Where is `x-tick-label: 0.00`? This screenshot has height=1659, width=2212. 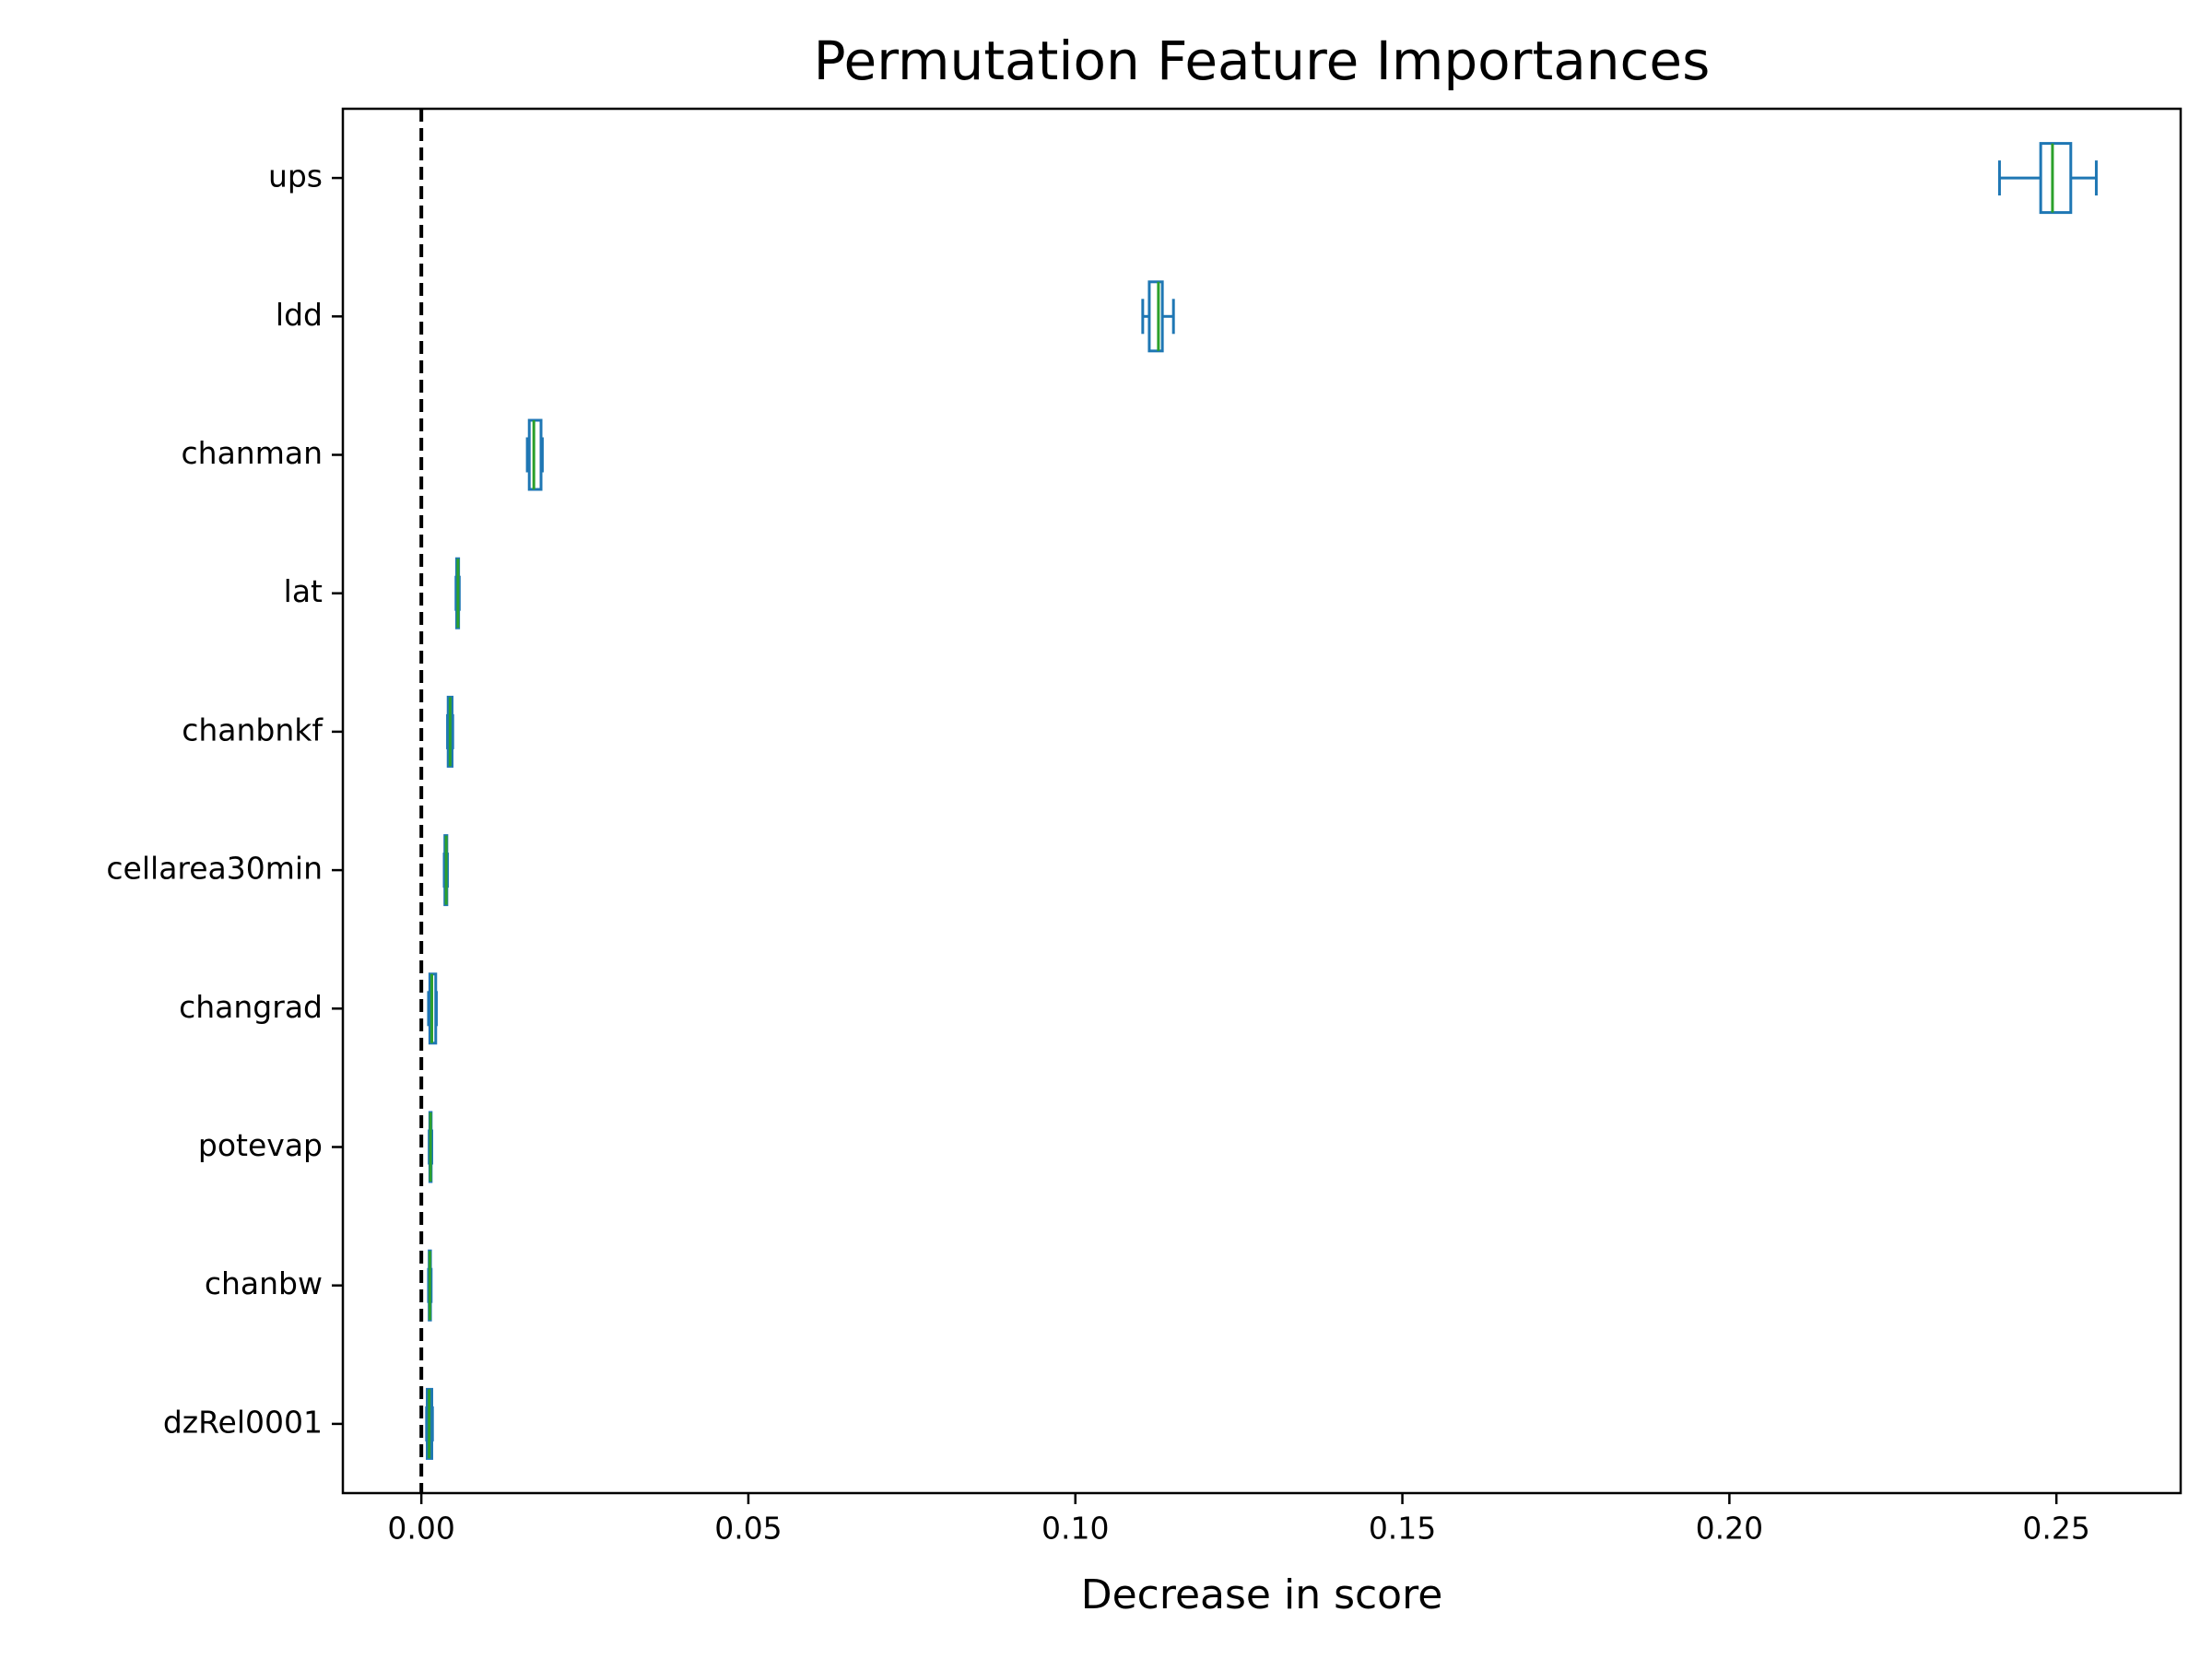 x-tick-label: 0.00 is located at coordinates (420, 1529).